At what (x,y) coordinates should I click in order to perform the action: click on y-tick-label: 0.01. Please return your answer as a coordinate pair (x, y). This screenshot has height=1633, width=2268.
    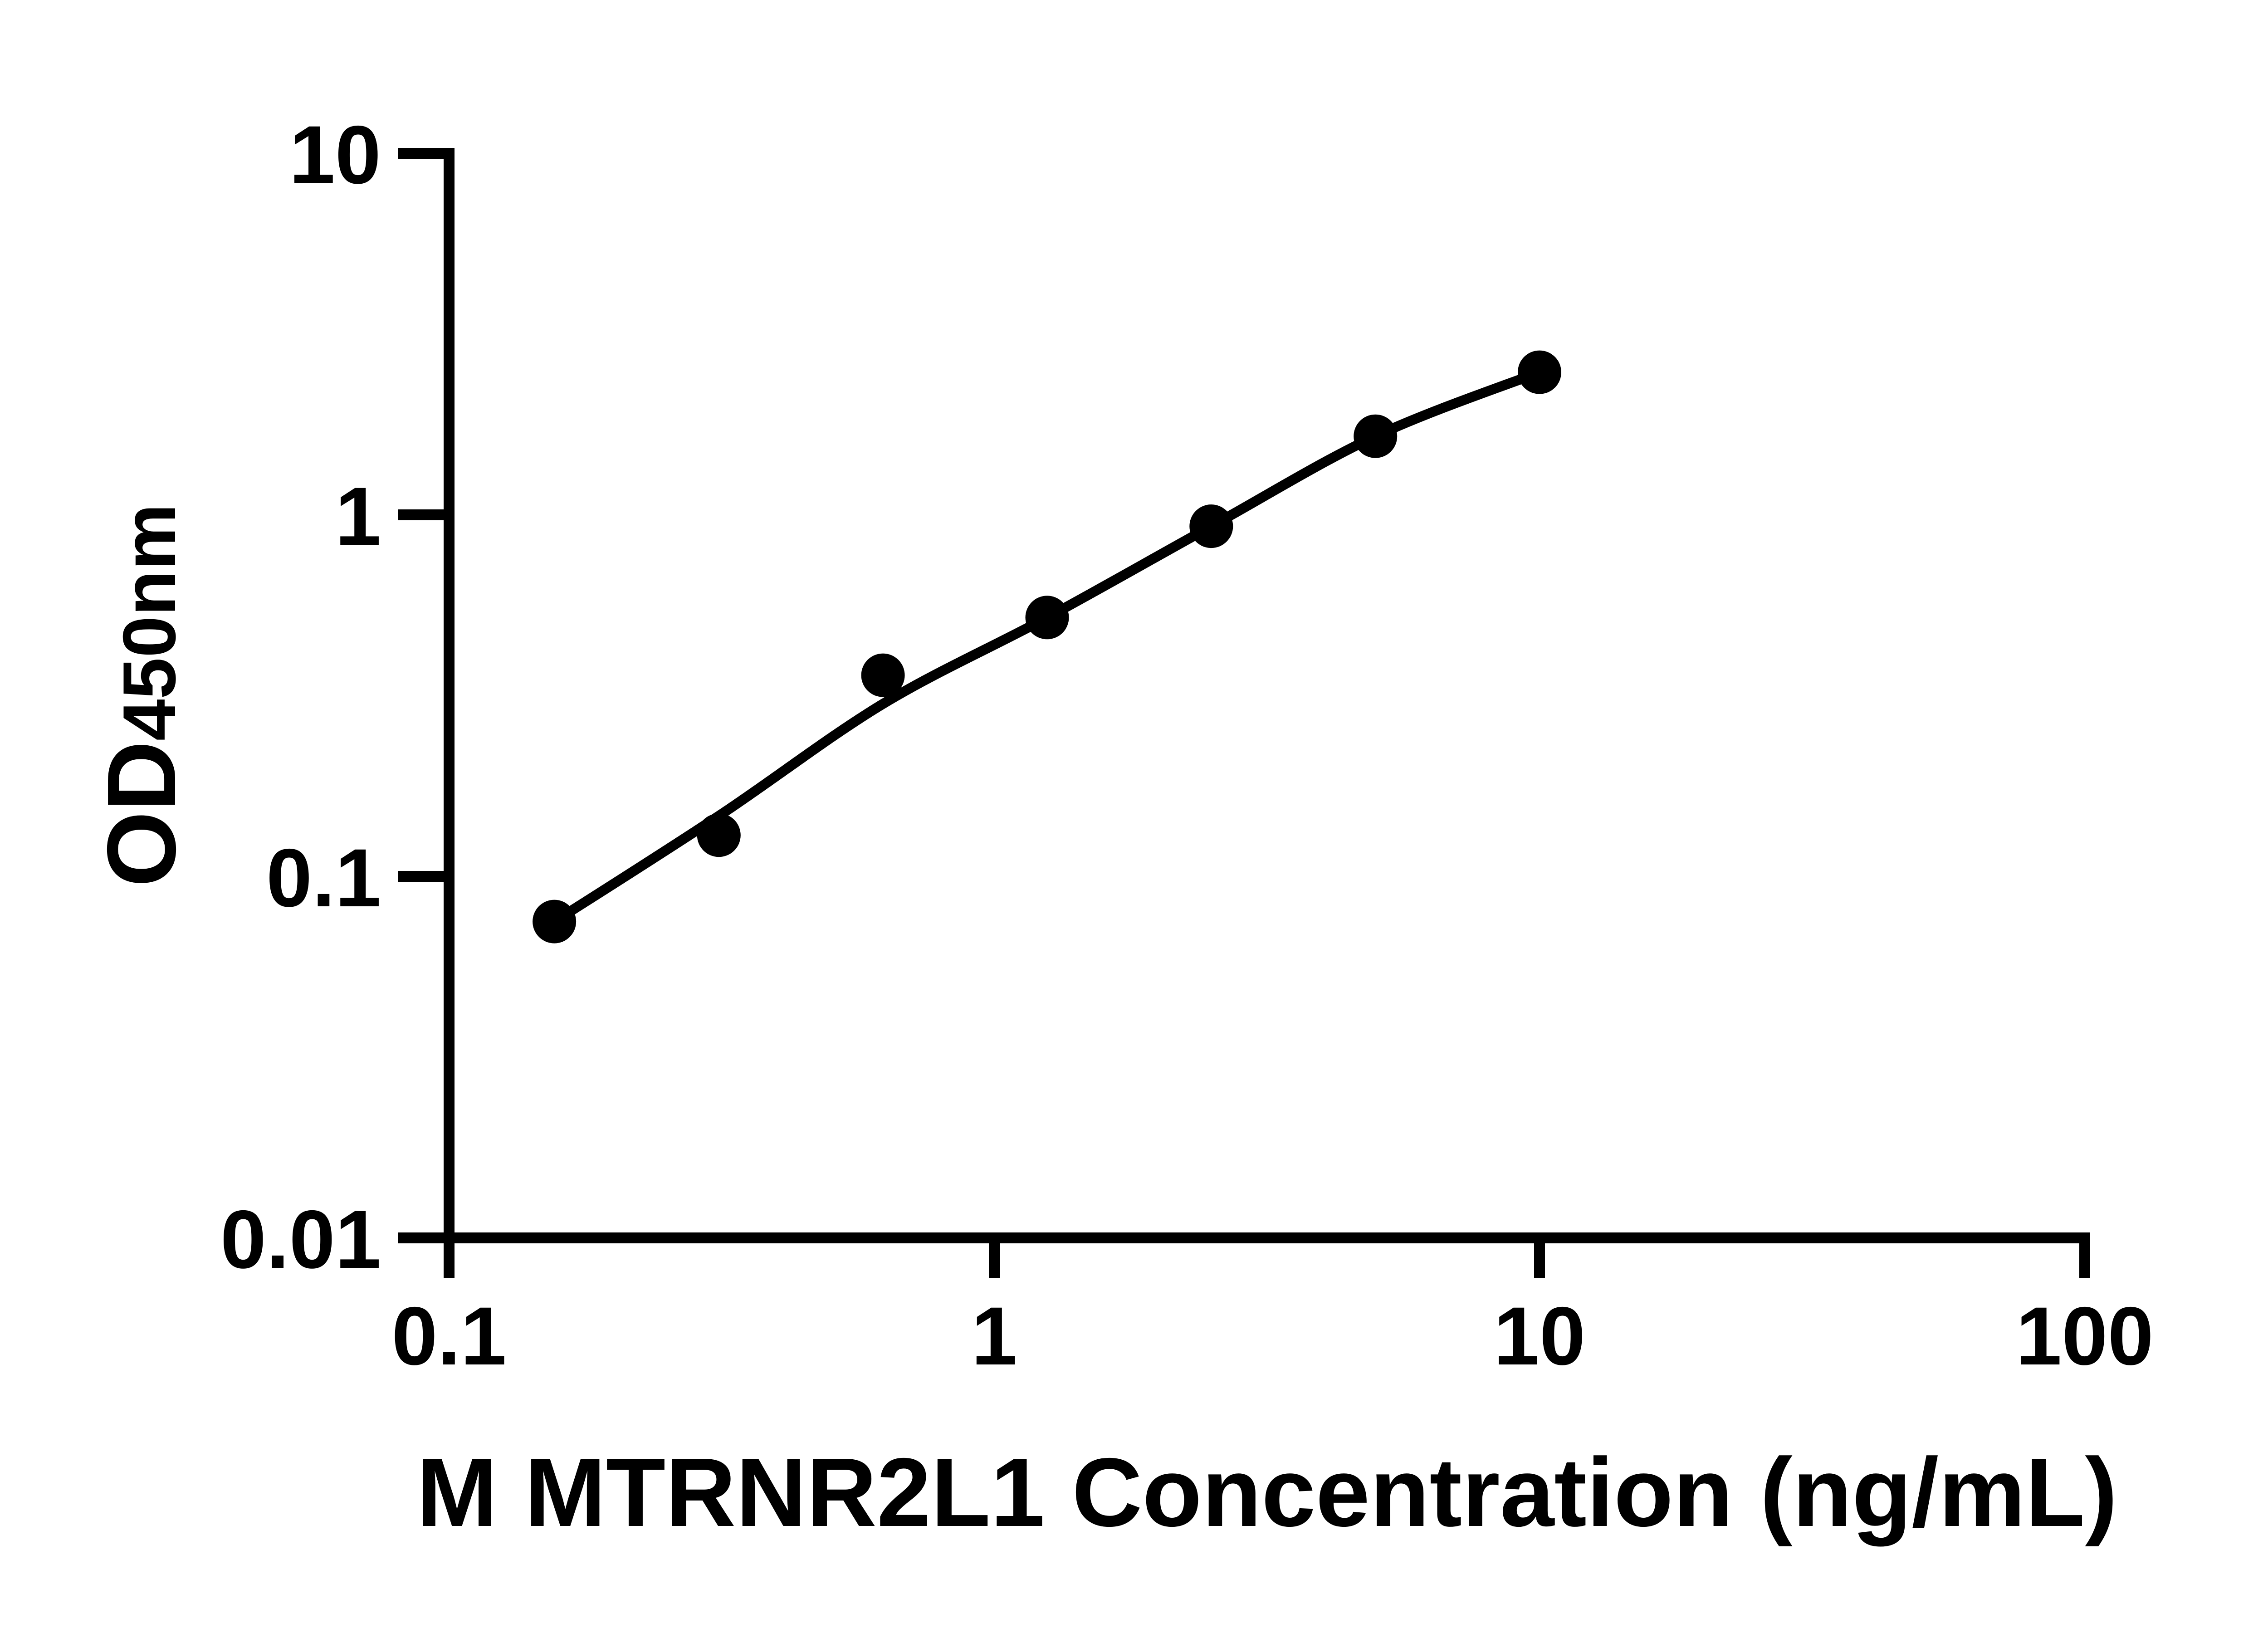
    Looking at the image, I should click on (300, 1239).